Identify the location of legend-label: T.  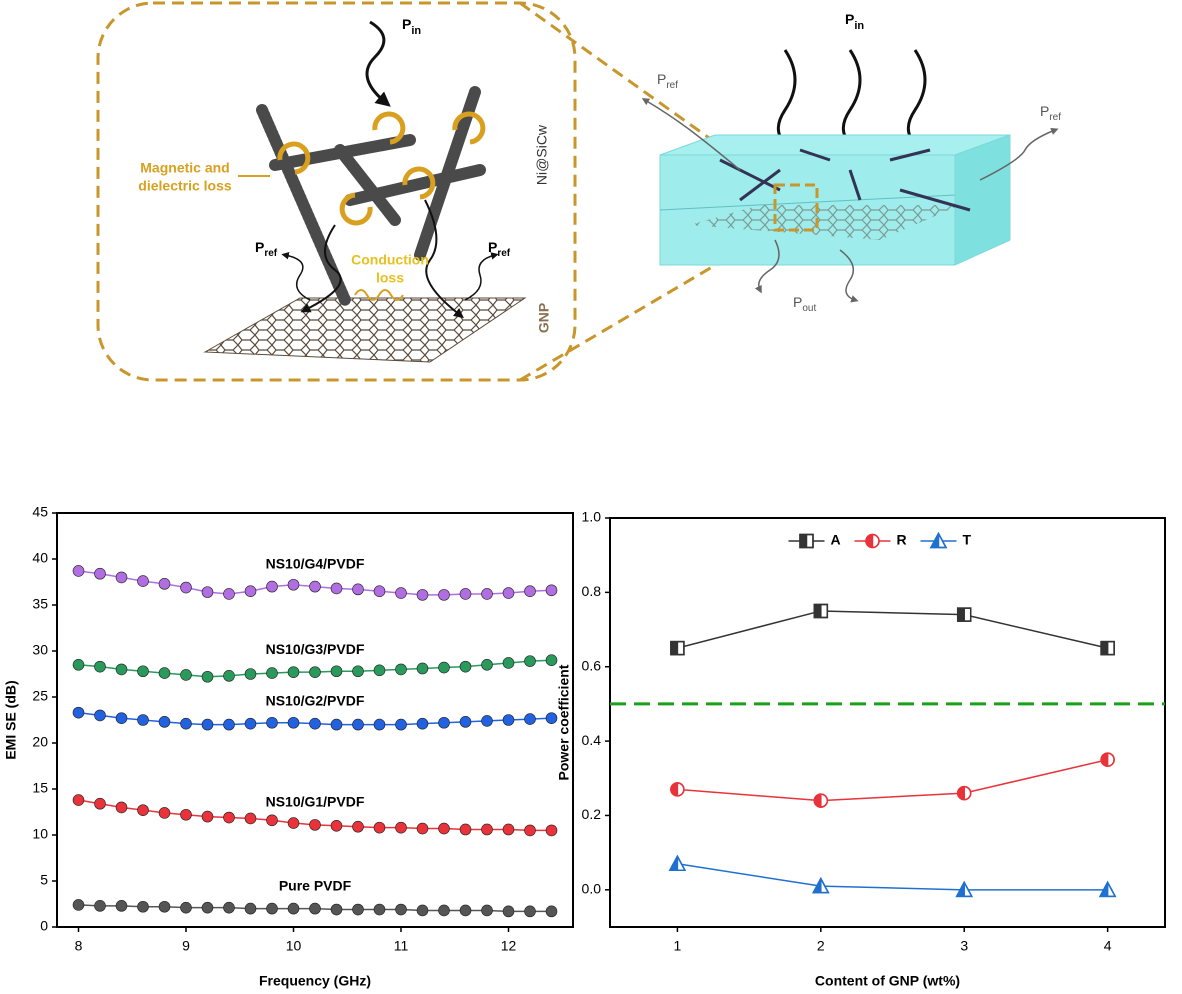
(967, 540).